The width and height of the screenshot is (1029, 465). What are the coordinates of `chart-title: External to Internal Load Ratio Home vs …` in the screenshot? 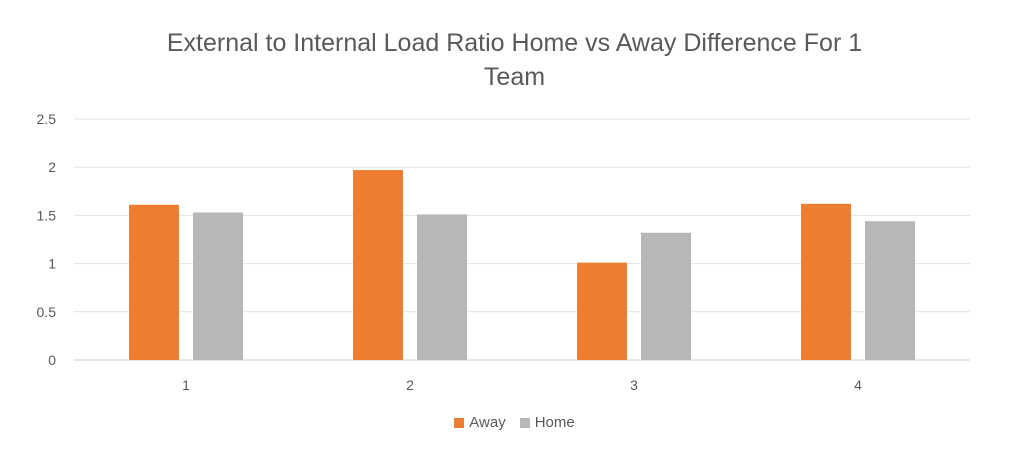 It's located at (514, 60).